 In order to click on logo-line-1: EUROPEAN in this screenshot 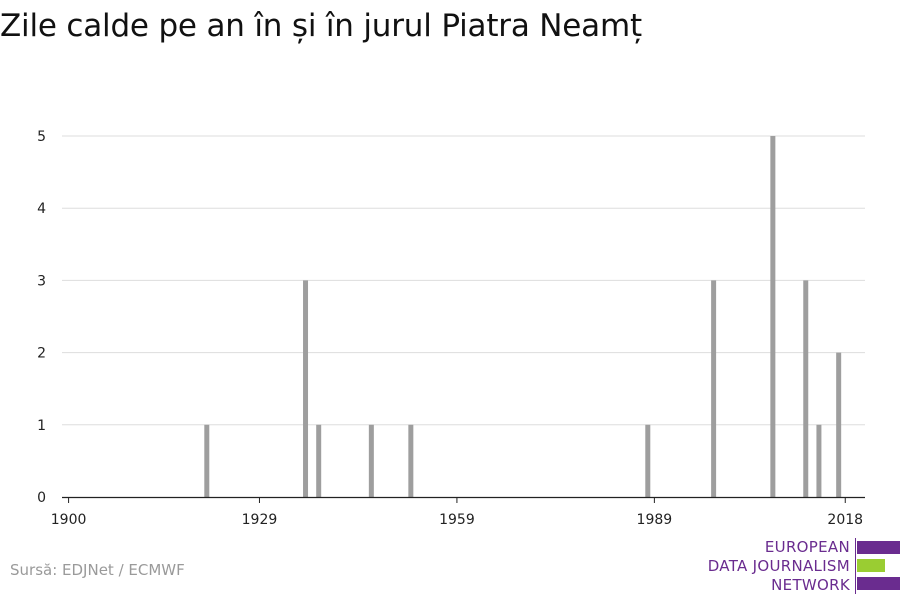, I will do `click(807, 547)`.